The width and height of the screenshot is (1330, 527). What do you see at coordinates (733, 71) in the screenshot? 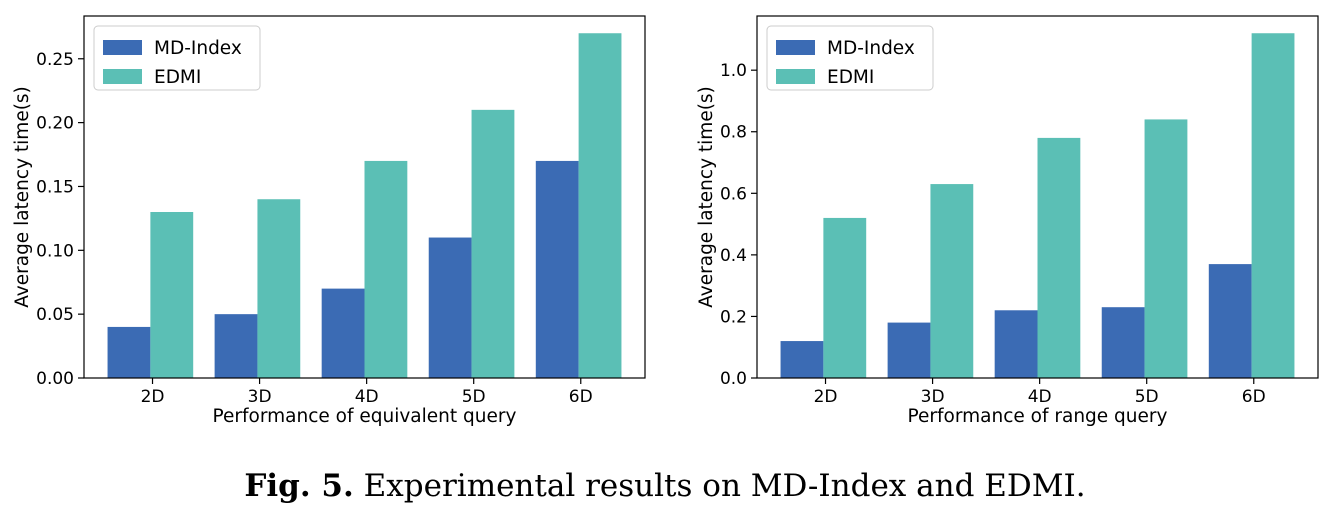
I see `y-tick-label: 1.0` at bounding box center [733, 71].